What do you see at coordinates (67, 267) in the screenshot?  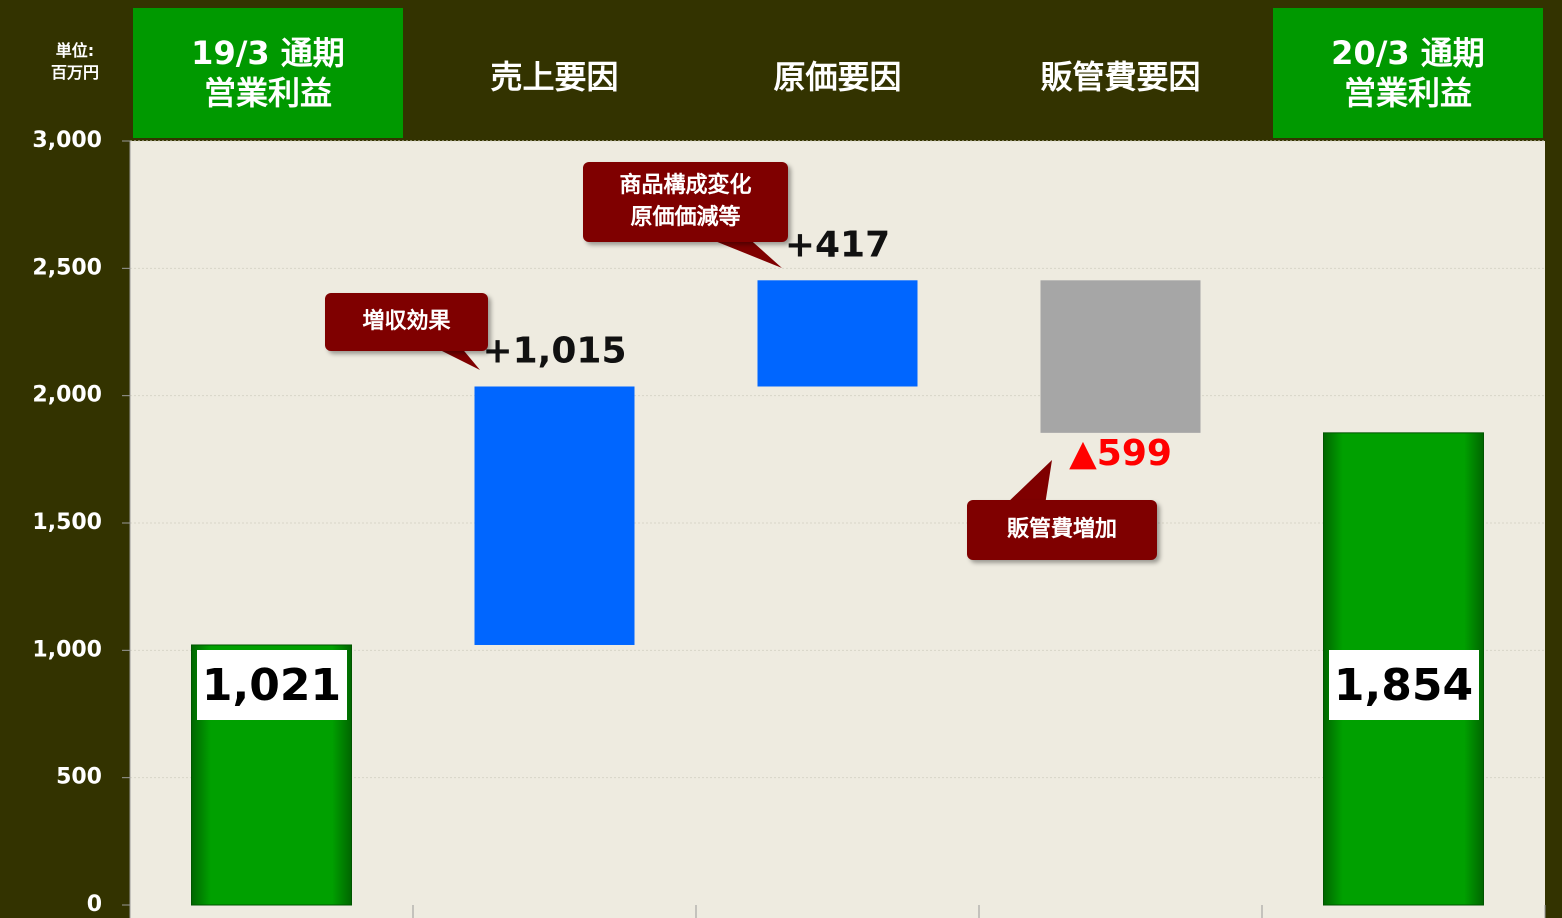 I see `y-tick-label: 2,500` at bounding box center [67, 267].